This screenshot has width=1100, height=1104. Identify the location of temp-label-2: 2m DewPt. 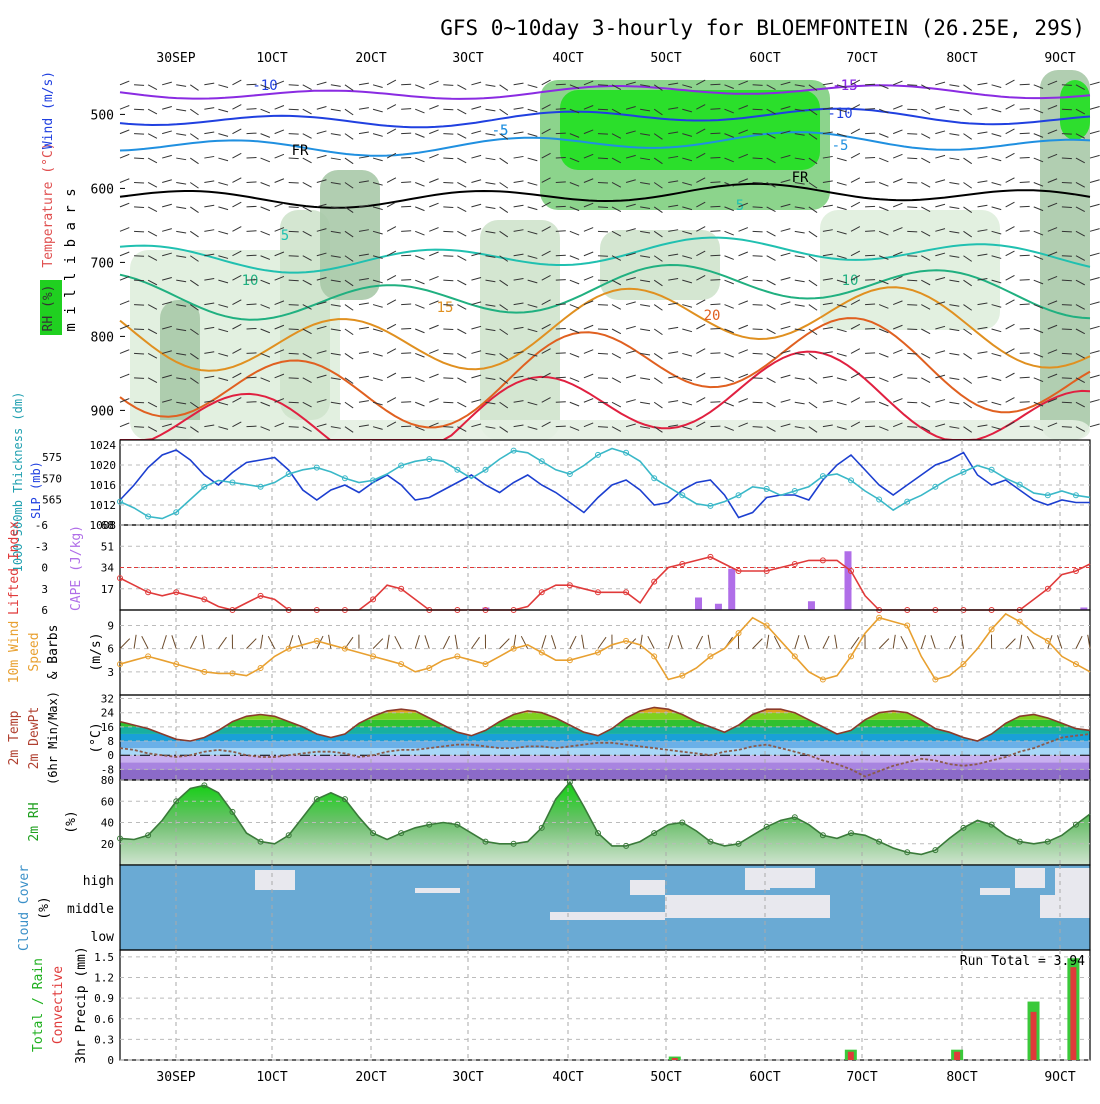
(34, 738).